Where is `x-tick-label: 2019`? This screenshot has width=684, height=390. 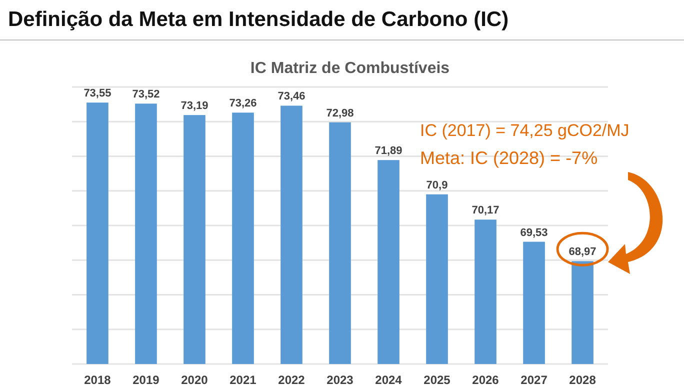 x-tick-label: 2019 is located at coordinates (146, 380).